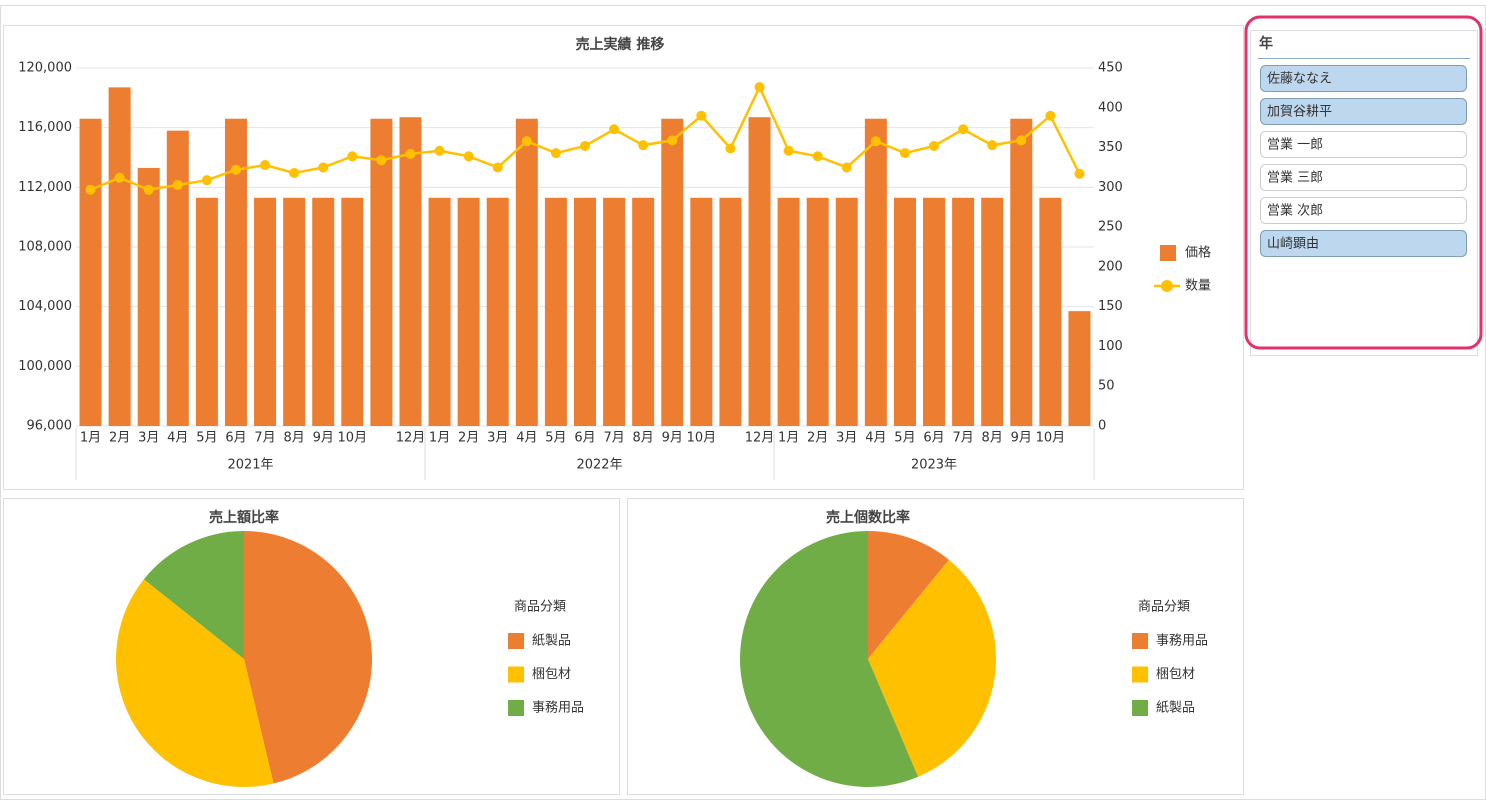  Describe the element at coordinates (1299, 79) in the screenshot. I see `slicer-item-label: 佐藤ななえ` at that location.